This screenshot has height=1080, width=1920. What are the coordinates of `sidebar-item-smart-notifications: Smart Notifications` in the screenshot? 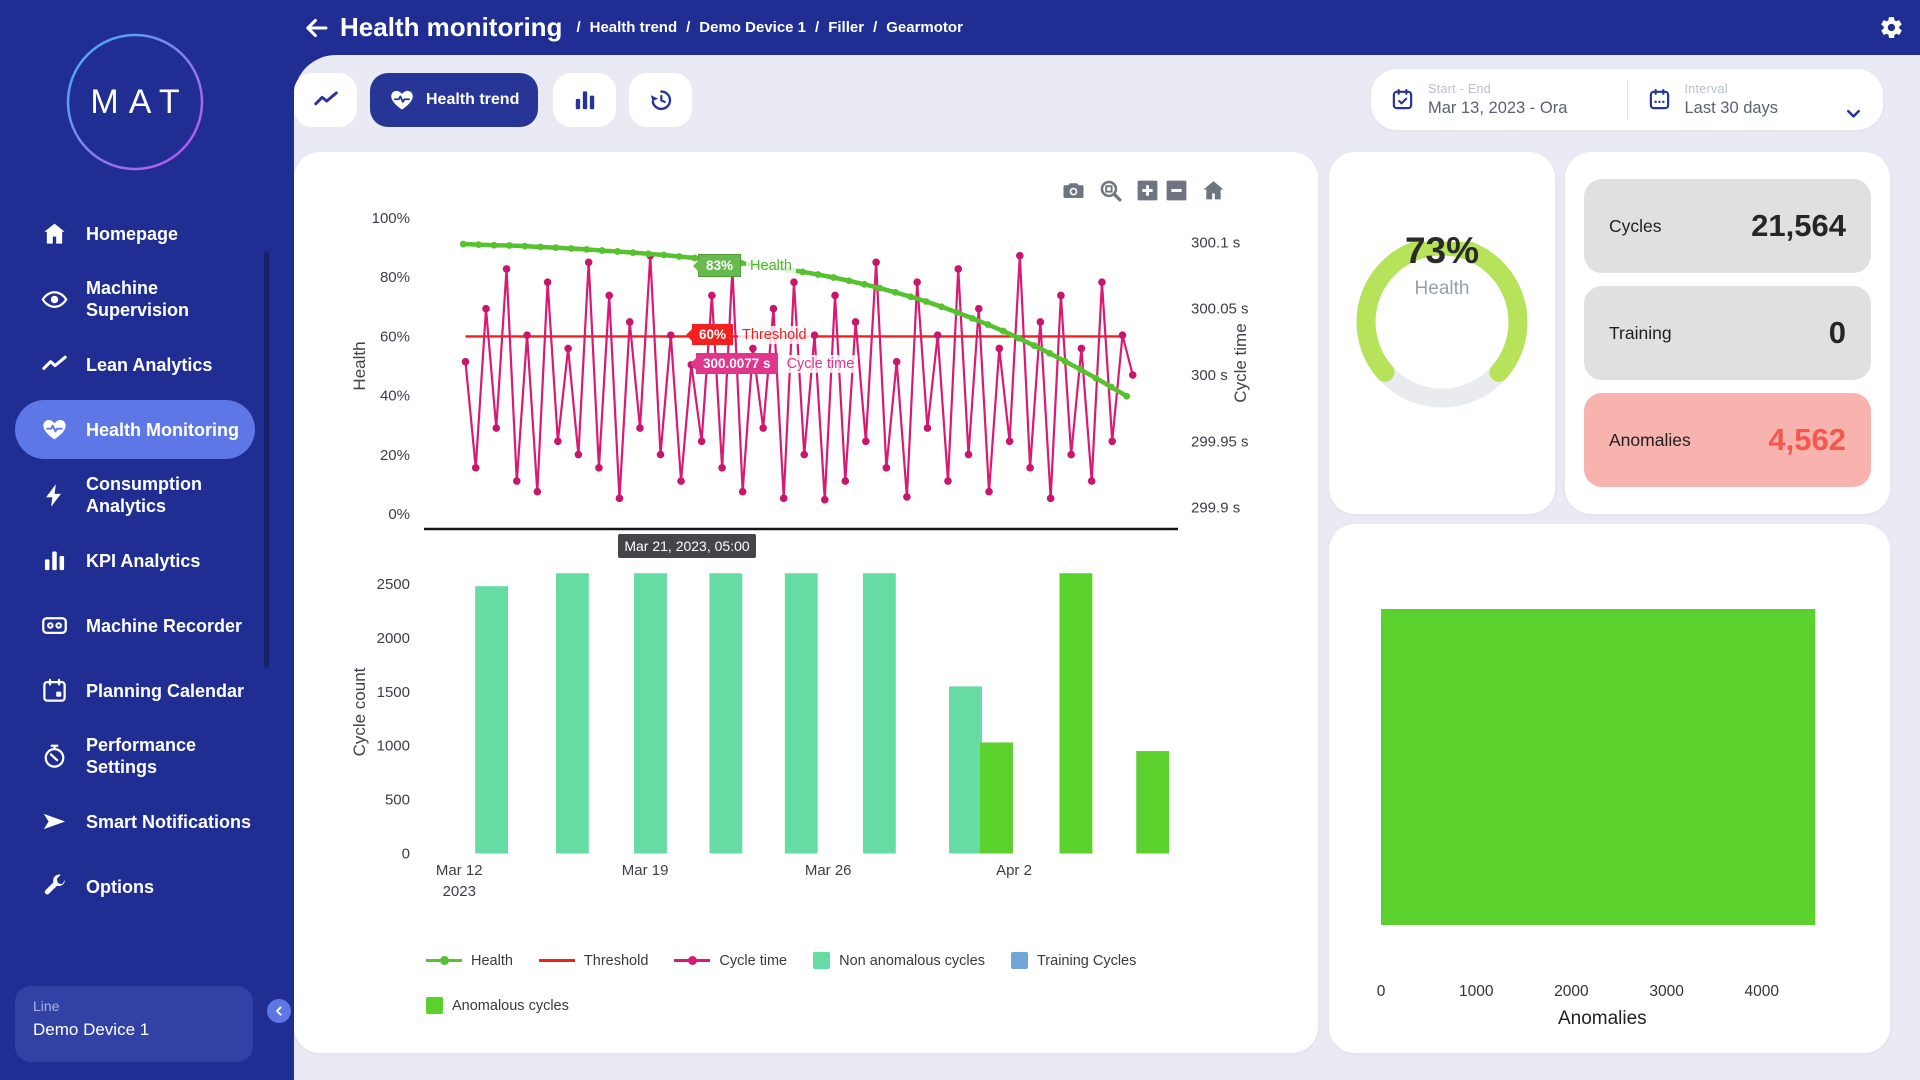 It's located at (135, 821).